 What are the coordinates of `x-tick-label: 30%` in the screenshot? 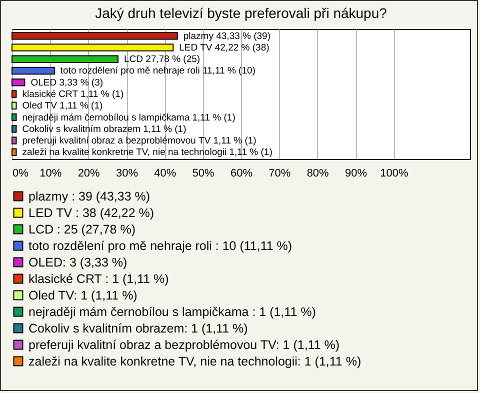 It's located at (127, 174).